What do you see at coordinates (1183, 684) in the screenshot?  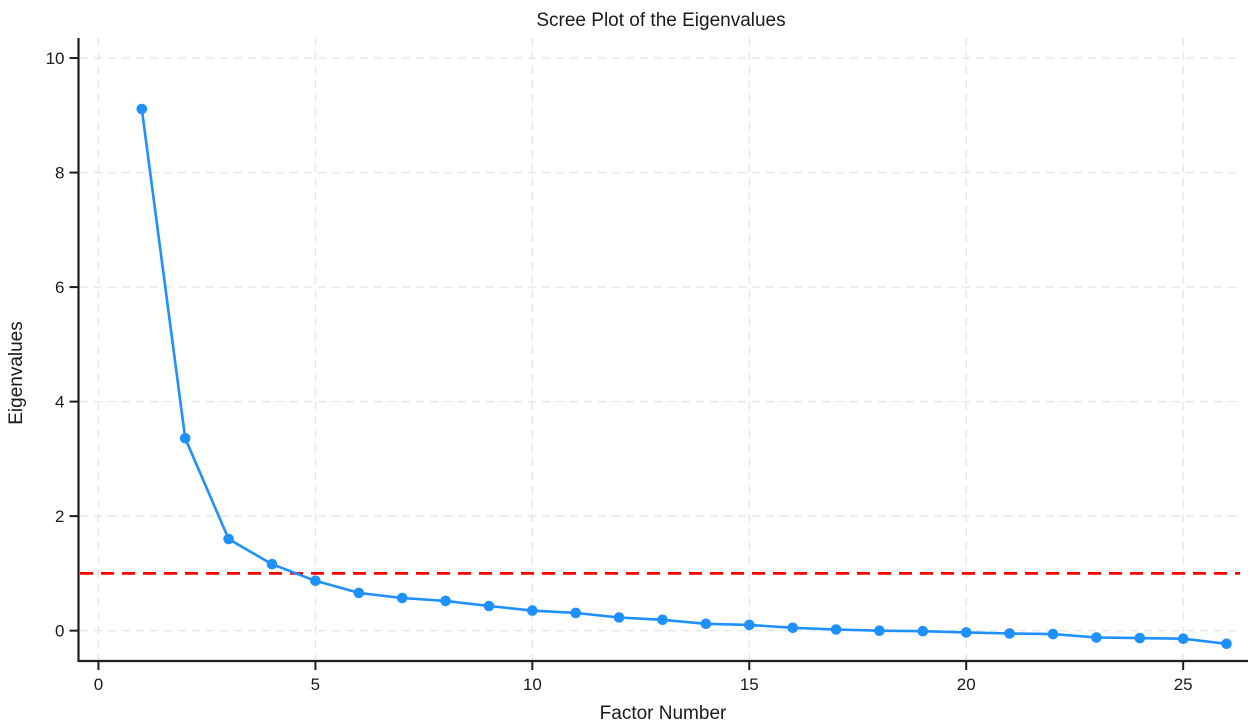 I see `x-tick-label: 25` at bounding box center [1183, 684].